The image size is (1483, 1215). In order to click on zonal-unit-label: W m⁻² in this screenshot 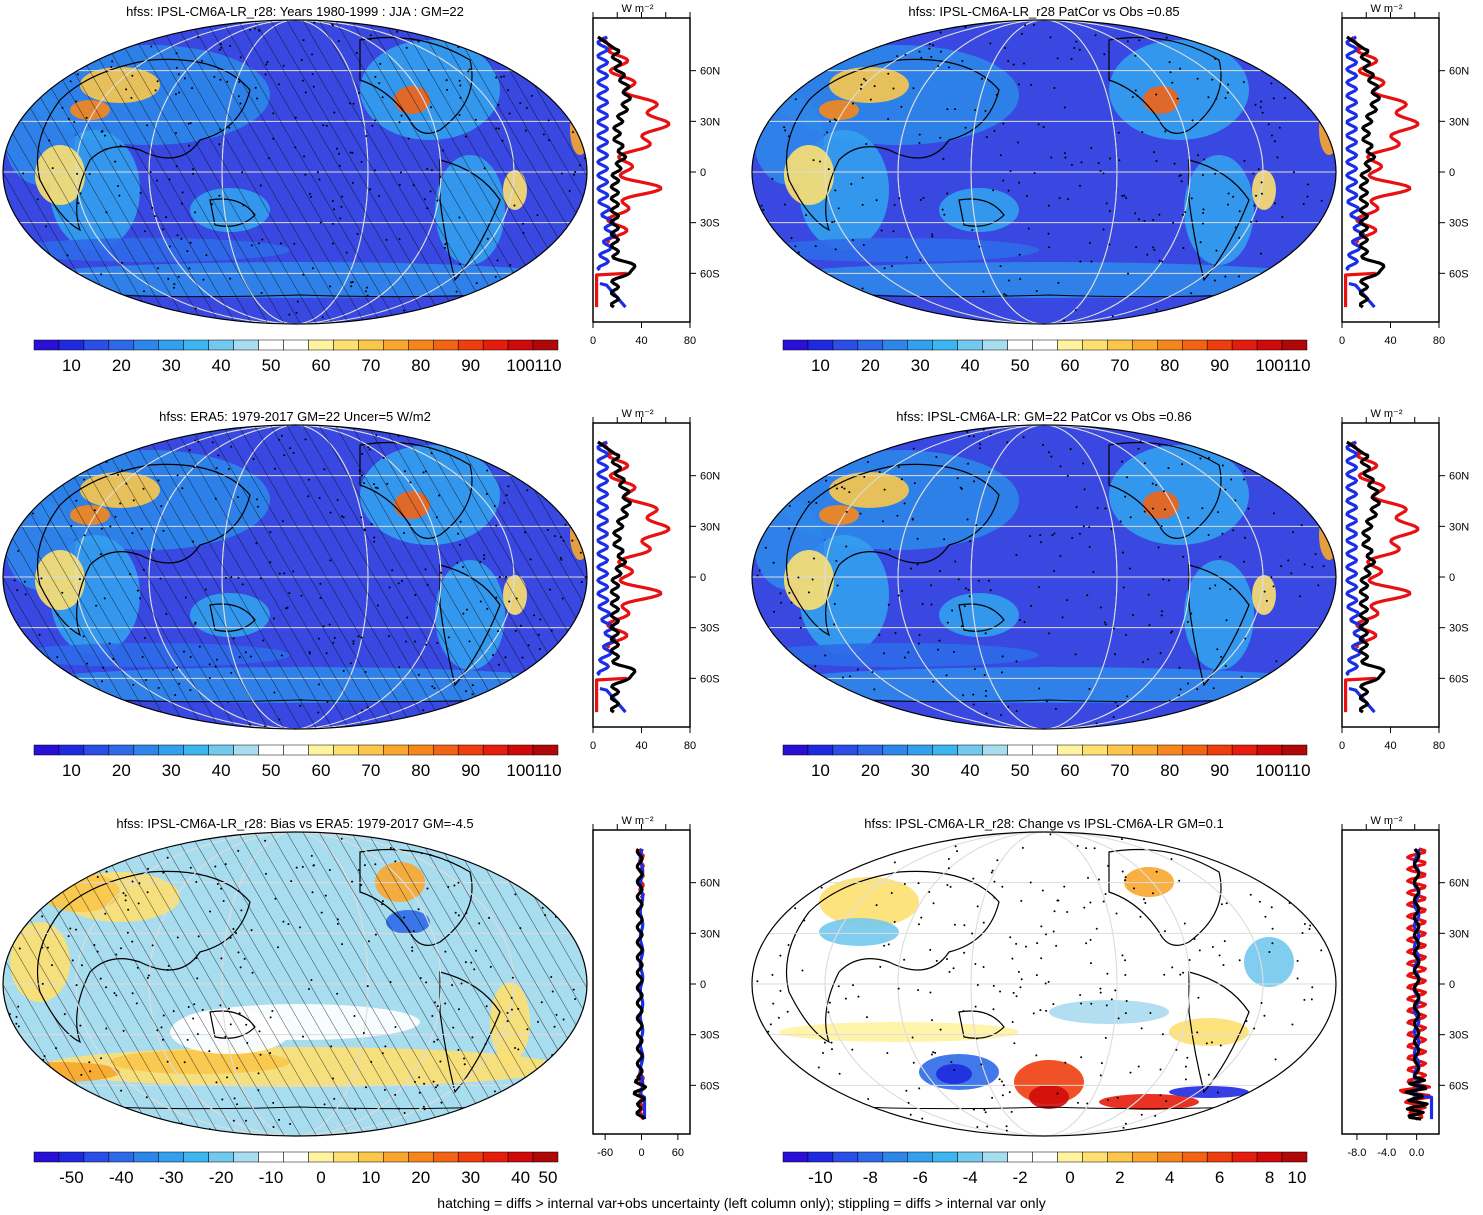, I will do `click(637, 821)`.